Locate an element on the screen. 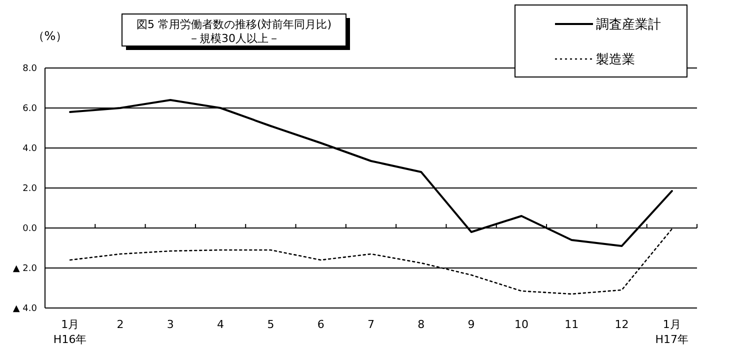 This screenshot has height=360, width=729. chart-title: 図5 常用労働者数の推移(対前年同月比) is located at coordinates (234, 24).